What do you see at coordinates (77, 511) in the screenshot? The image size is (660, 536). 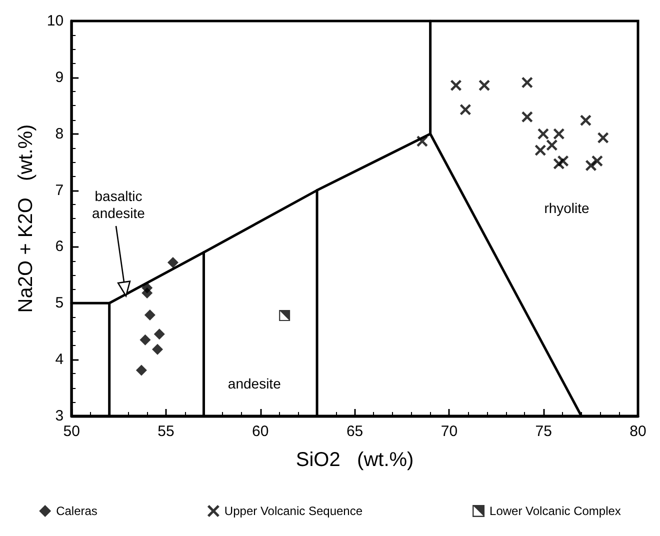 I see `legend-label: Caleras` at bounding box center [77, 511].